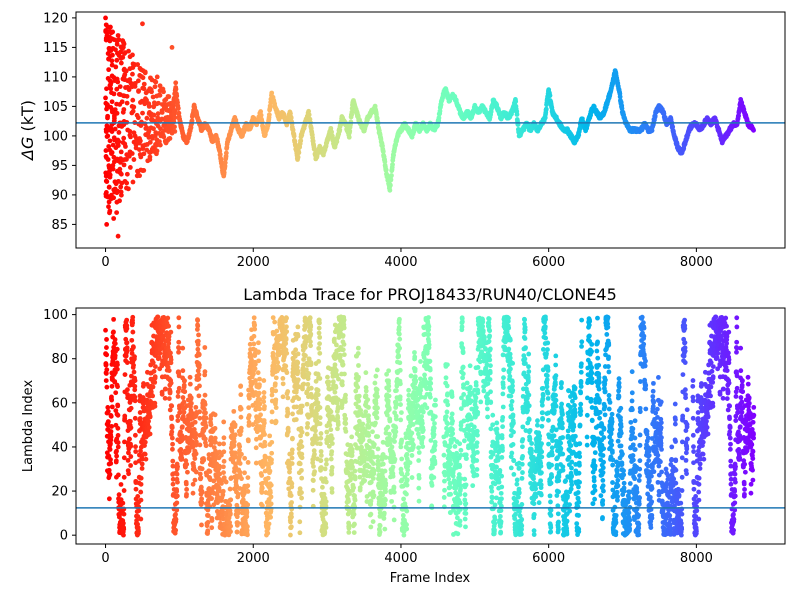  Describe the element at coordinates (253, 262) in the screenshot. I see `dg-x-tick-label: 2000` at that location.